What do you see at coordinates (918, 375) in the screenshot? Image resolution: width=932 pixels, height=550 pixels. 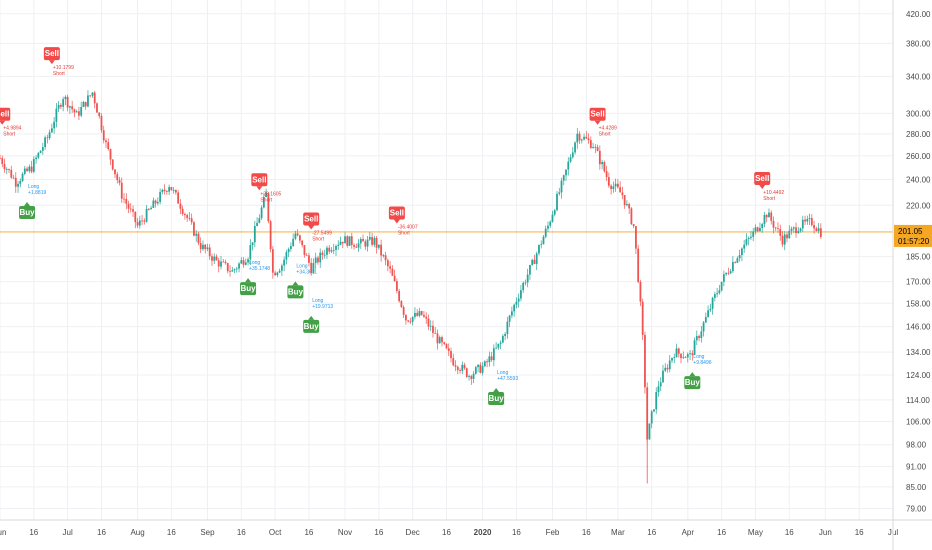 I see `y-tick-label: 124.00` at bounding box center [918, 375].